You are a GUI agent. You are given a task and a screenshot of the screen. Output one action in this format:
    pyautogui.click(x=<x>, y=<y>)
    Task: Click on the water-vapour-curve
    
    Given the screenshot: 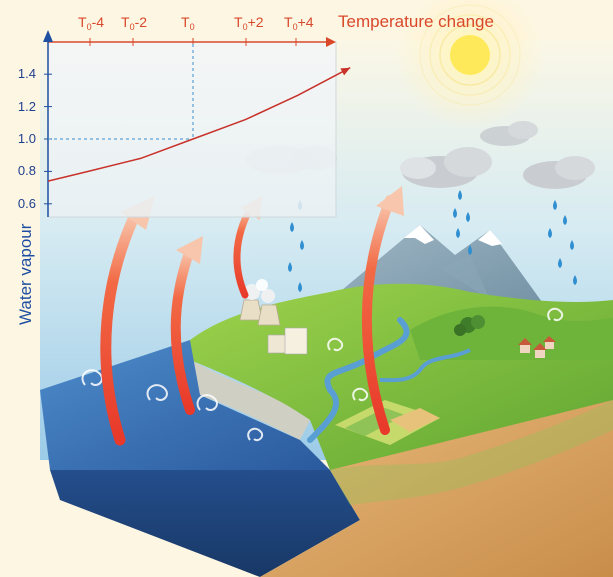 What is the action you would take?
    pyautogui.click(x=199, y=124)
    